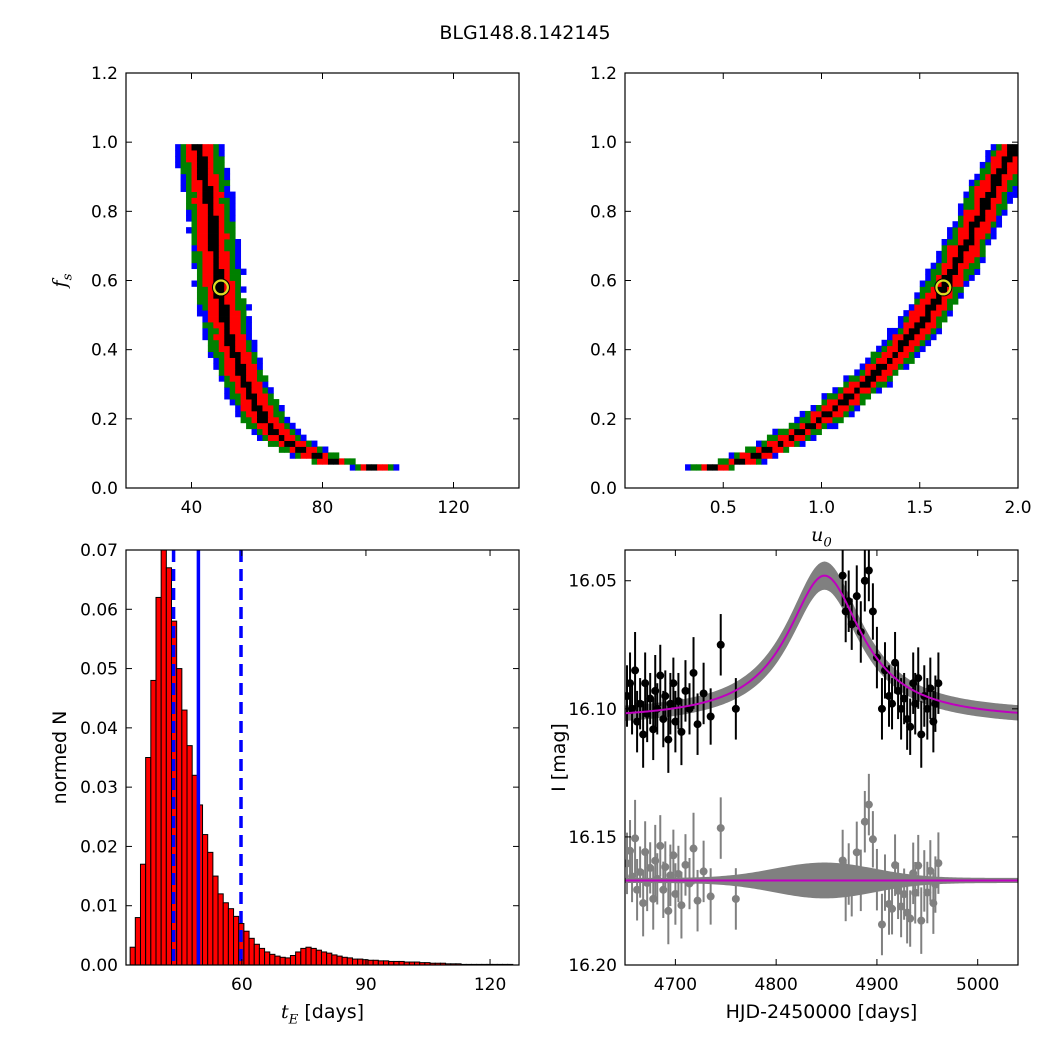 This screenshot has width=1050, height=1054. I want to click on svg-text: u0, so click(821, 537).